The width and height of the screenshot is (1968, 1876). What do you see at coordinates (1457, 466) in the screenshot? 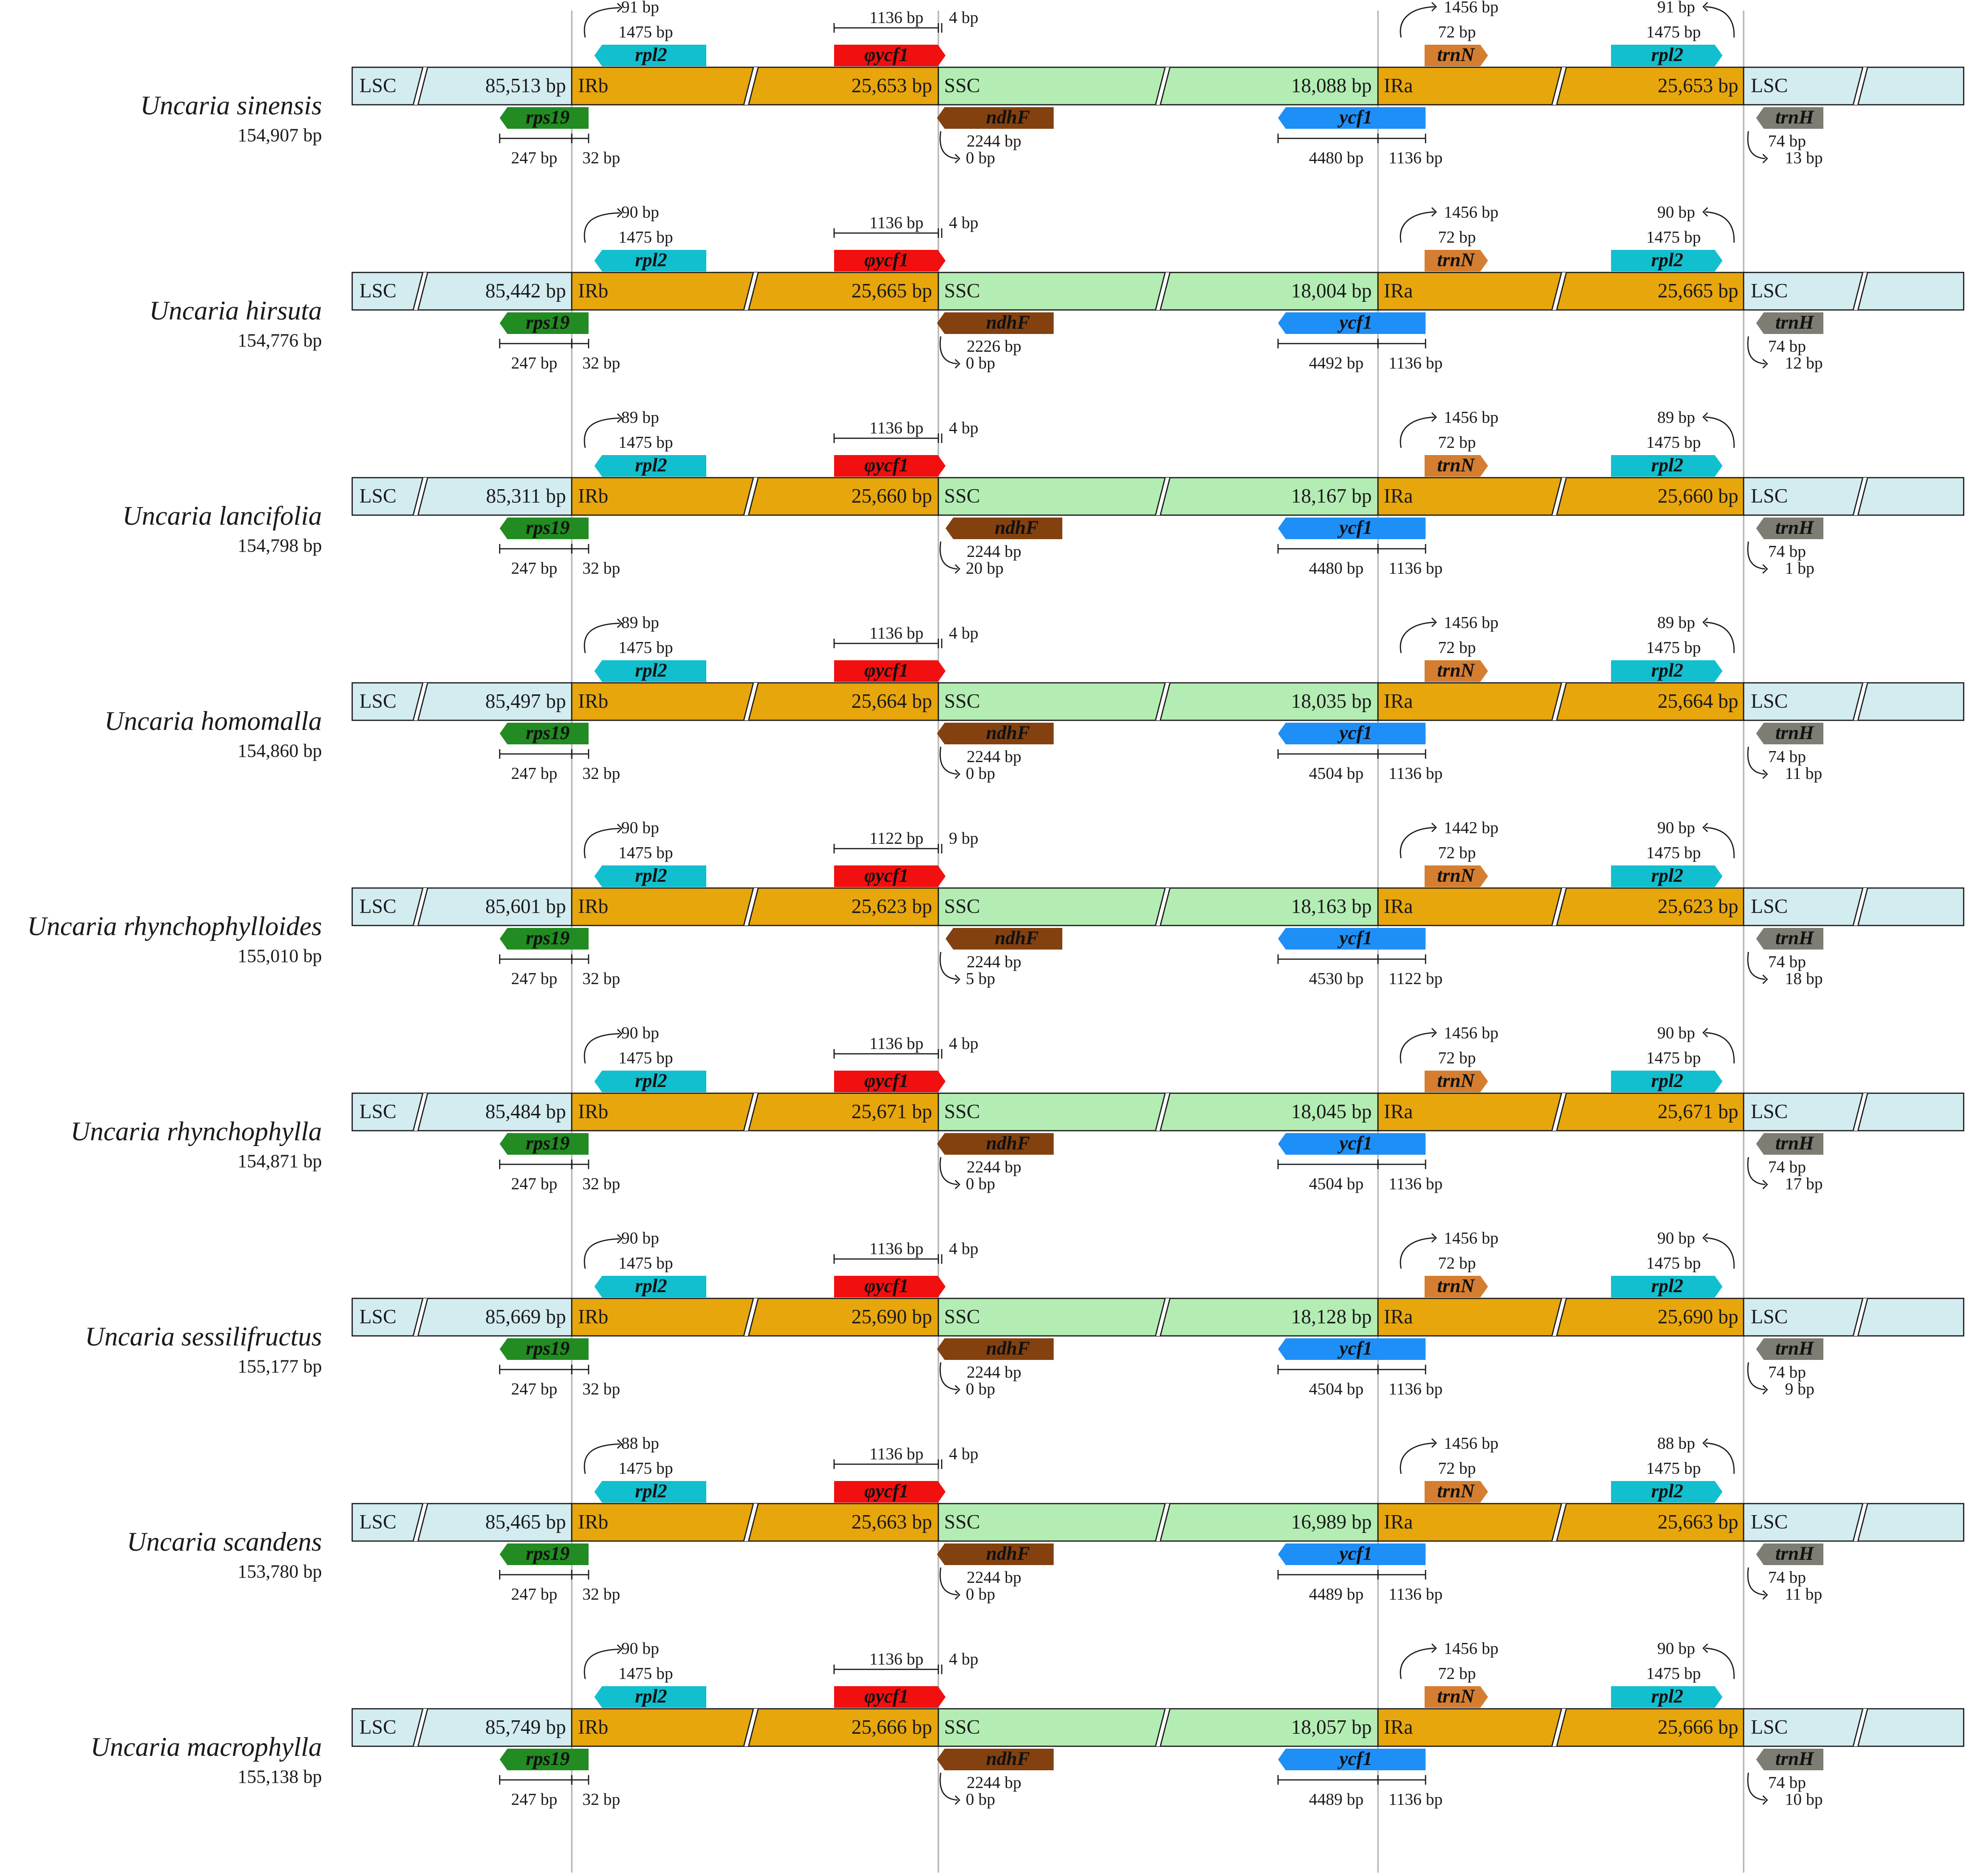
I see `trnN-gene` at bounding box center [1457, 466].